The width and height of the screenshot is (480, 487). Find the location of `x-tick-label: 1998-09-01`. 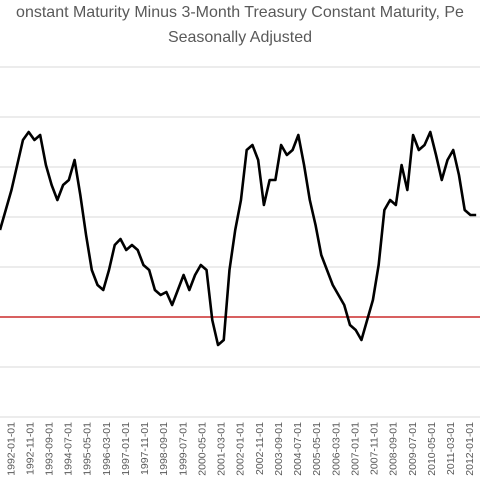

x-tick-label: 1998-09-01 is located at coordinates (164, 449).